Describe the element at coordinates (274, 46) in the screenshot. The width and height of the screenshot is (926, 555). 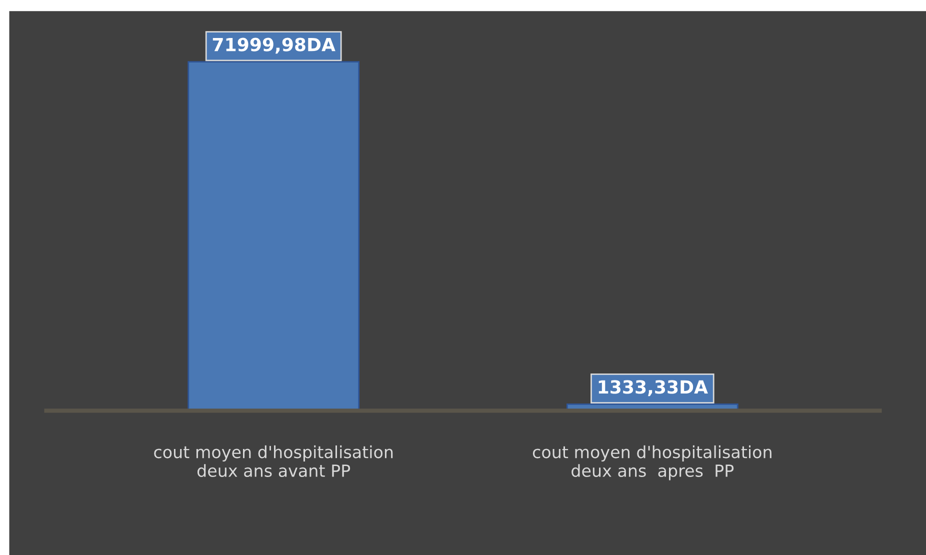
I see `data-label: 71999,98DA` at that location.